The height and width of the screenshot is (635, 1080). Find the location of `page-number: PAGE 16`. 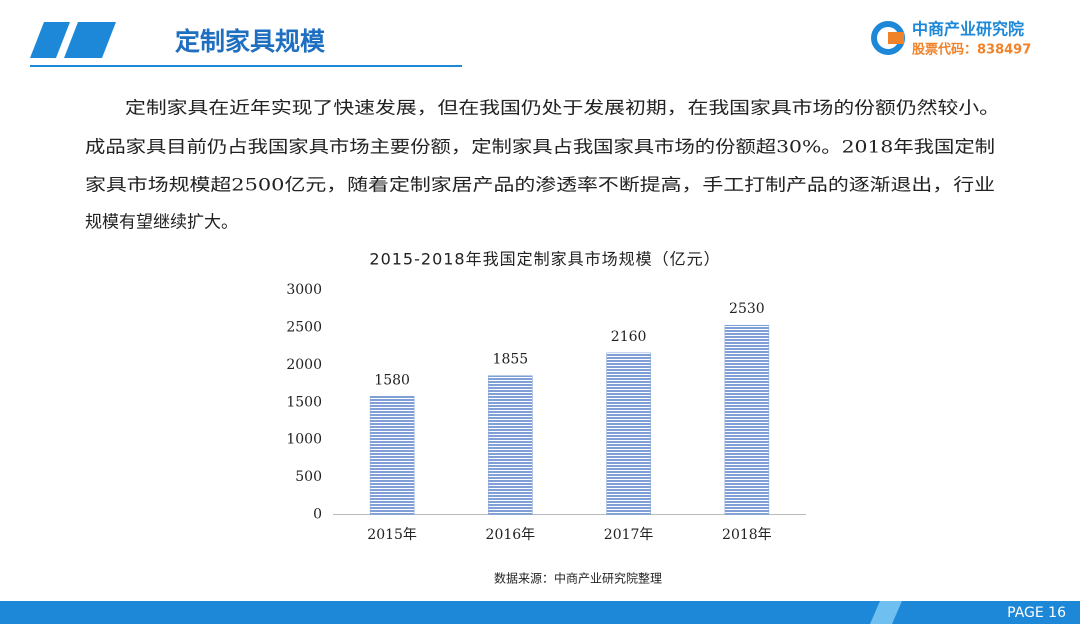

page-number: PAGE 16 is located at coordinates (1036, 613).